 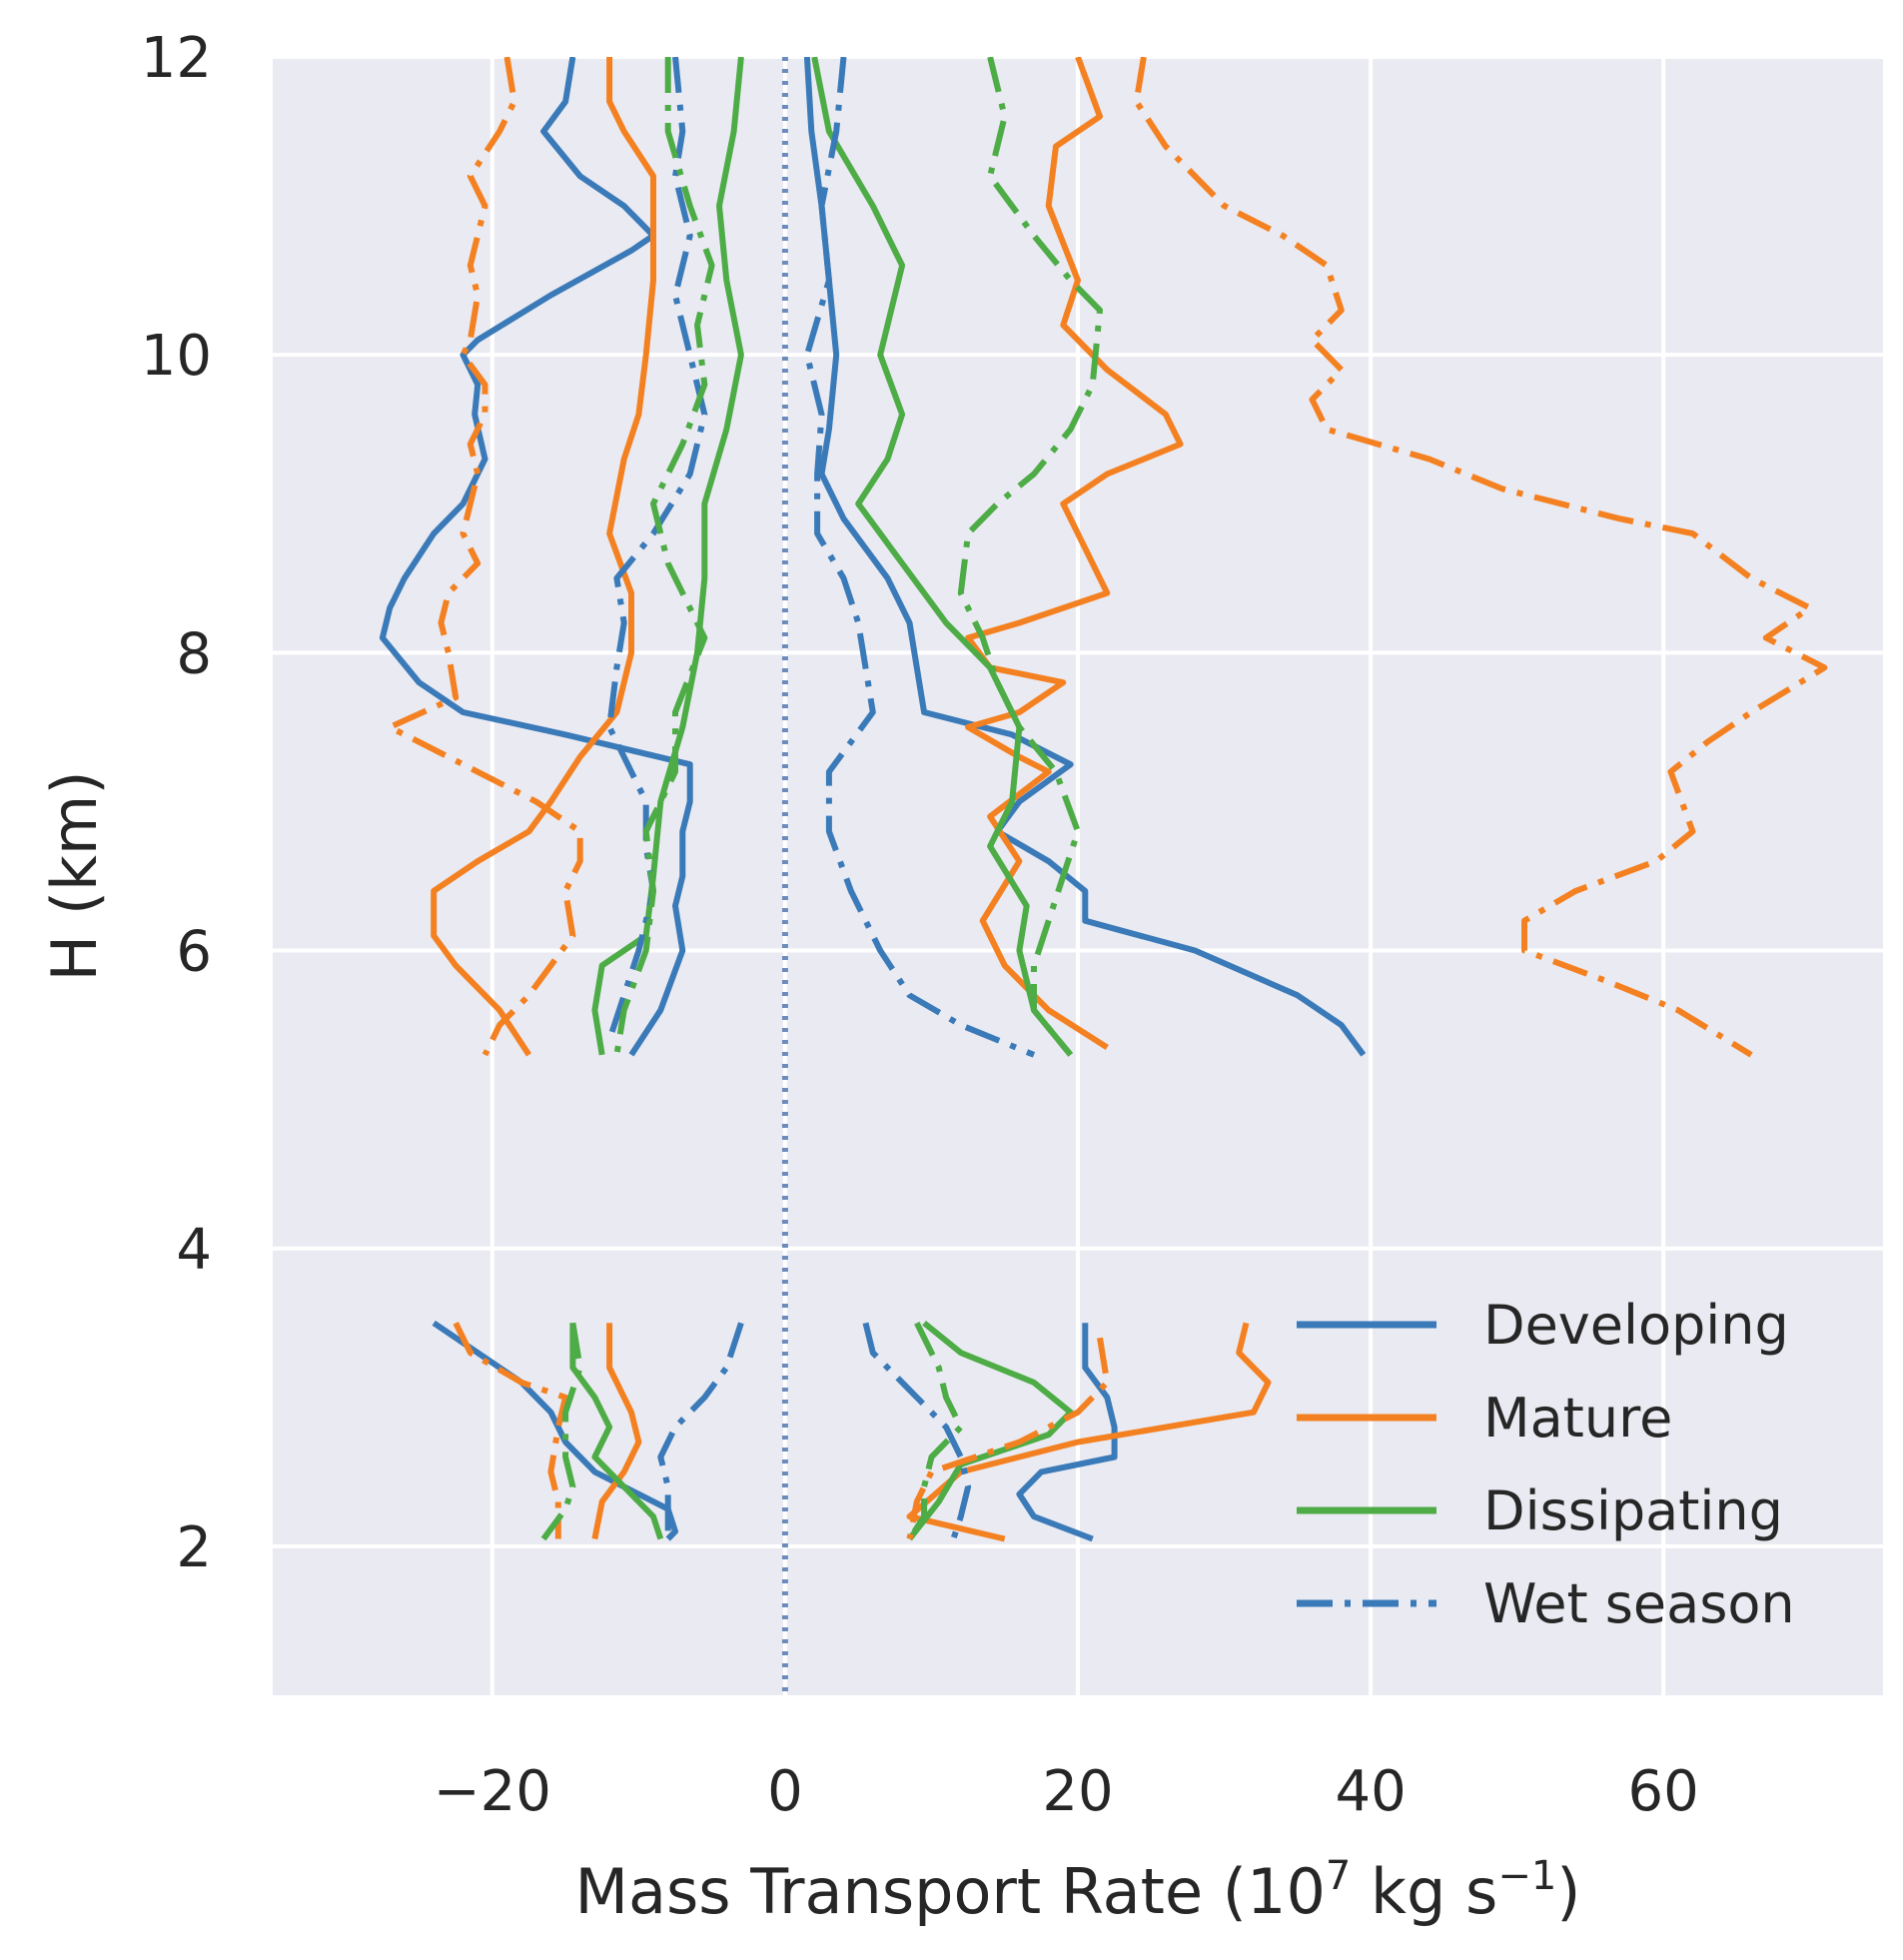 I want to click on y-tick-label: 4, so click(x=194, y=1250).